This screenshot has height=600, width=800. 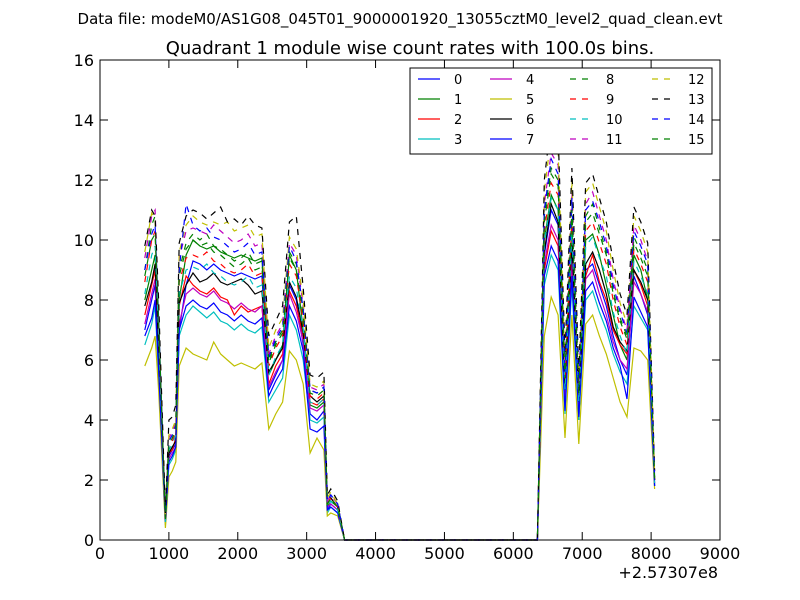 What do you see at coordinates (614, 120) in the screenshot?
I see `legend-label-10: 10` at bounding box center [614, 120].